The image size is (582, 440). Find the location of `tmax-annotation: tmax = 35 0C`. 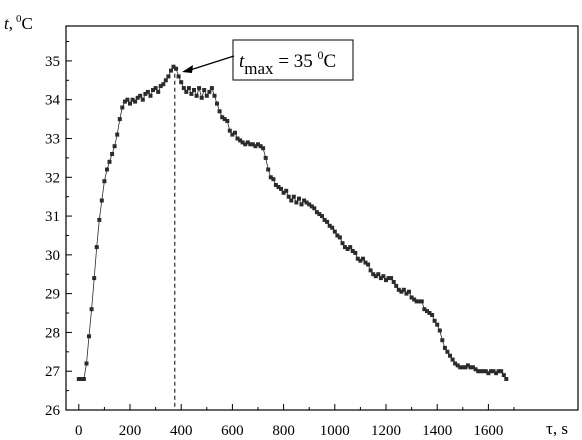

tmax-annotation: tmax = 35 0C is located at coordinates (268, 60).